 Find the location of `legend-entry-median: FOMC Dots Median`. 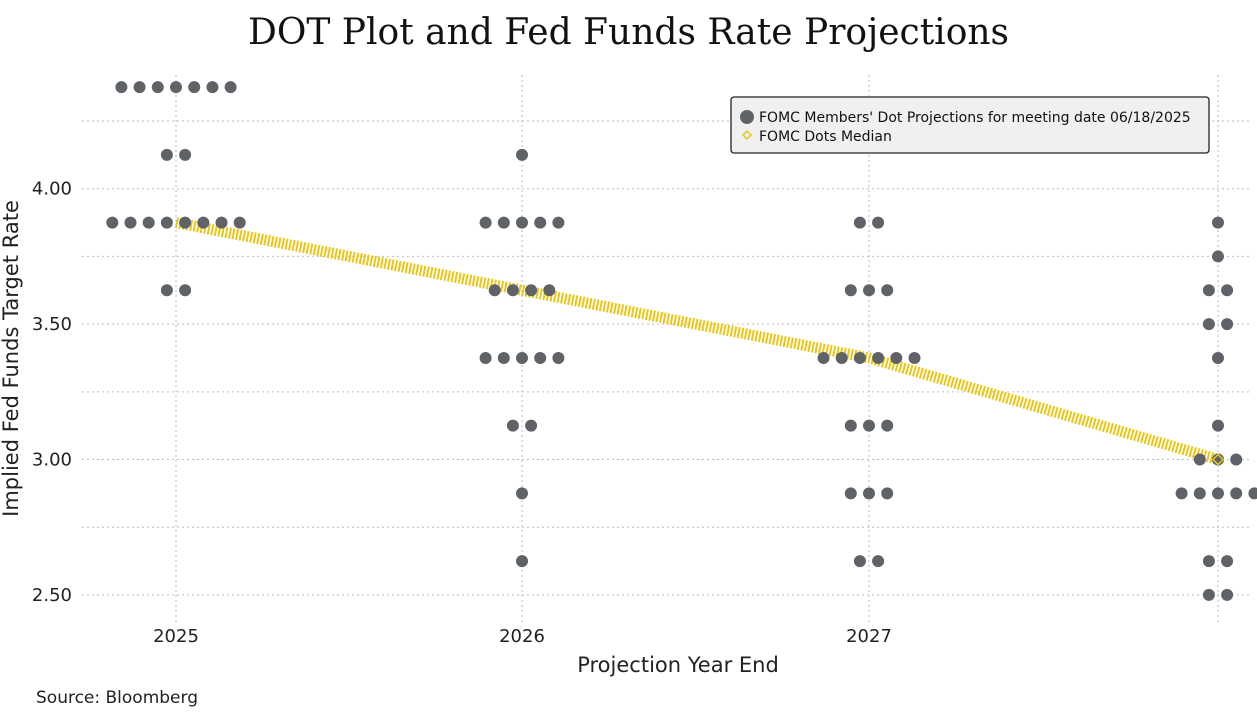

legend-entry-median: FOMC Dots Median is located at coordinates (825, 137).